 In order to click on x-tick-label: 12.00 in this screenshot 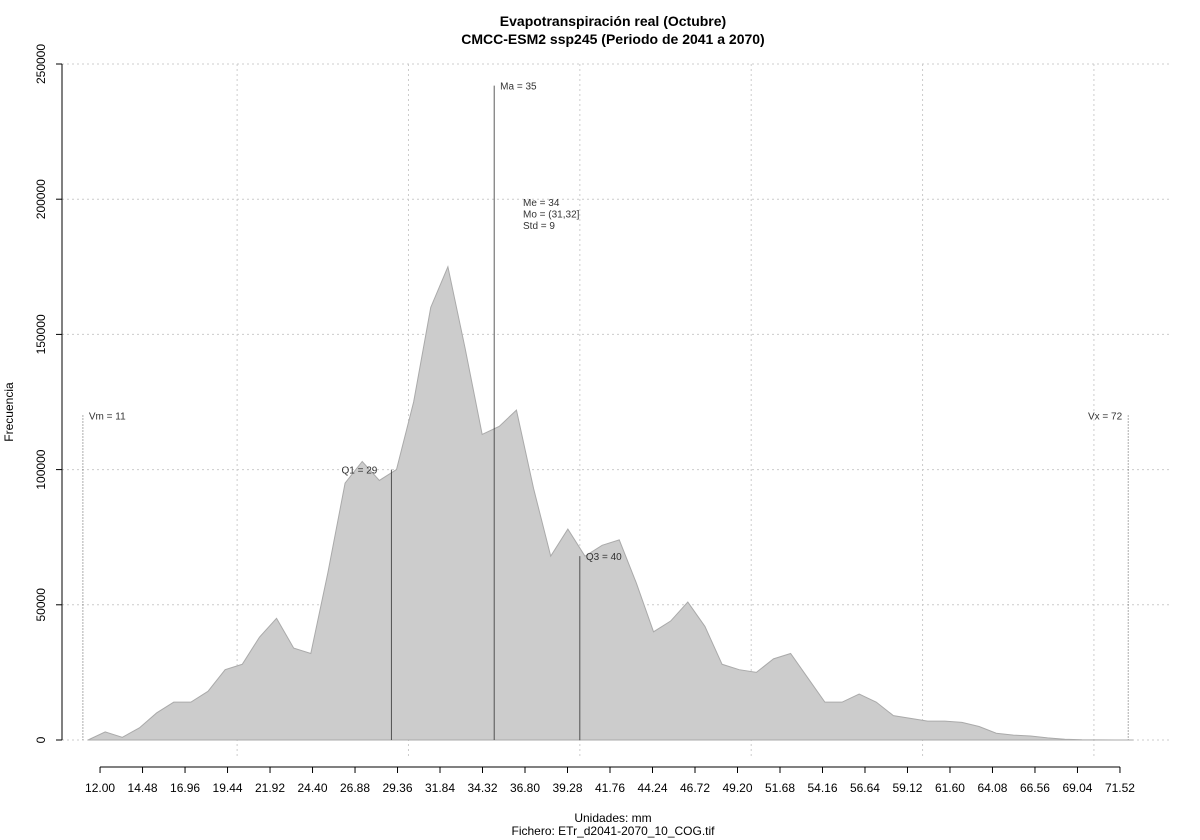, I will do `click(100, 788)`.